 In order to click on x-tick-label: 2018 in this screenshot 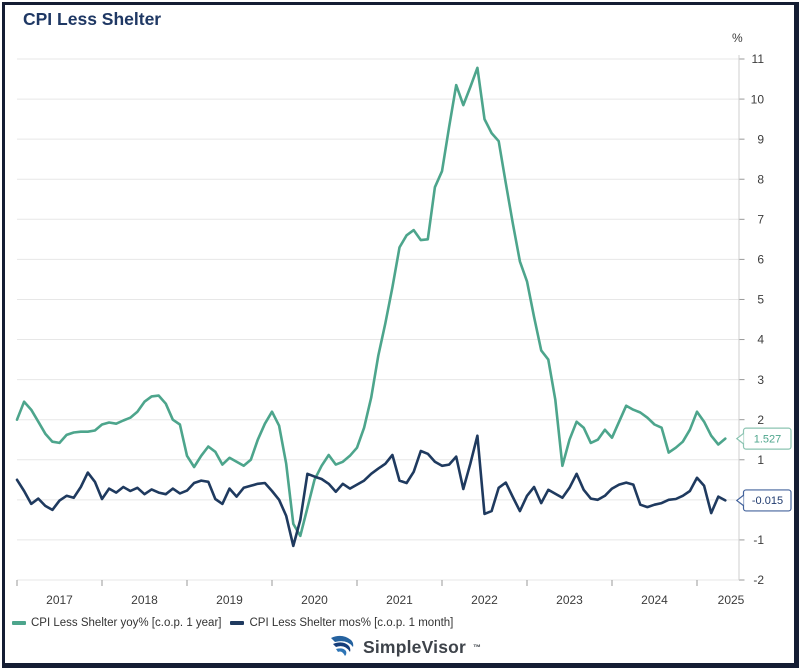, I will do `click(144, 600)`.